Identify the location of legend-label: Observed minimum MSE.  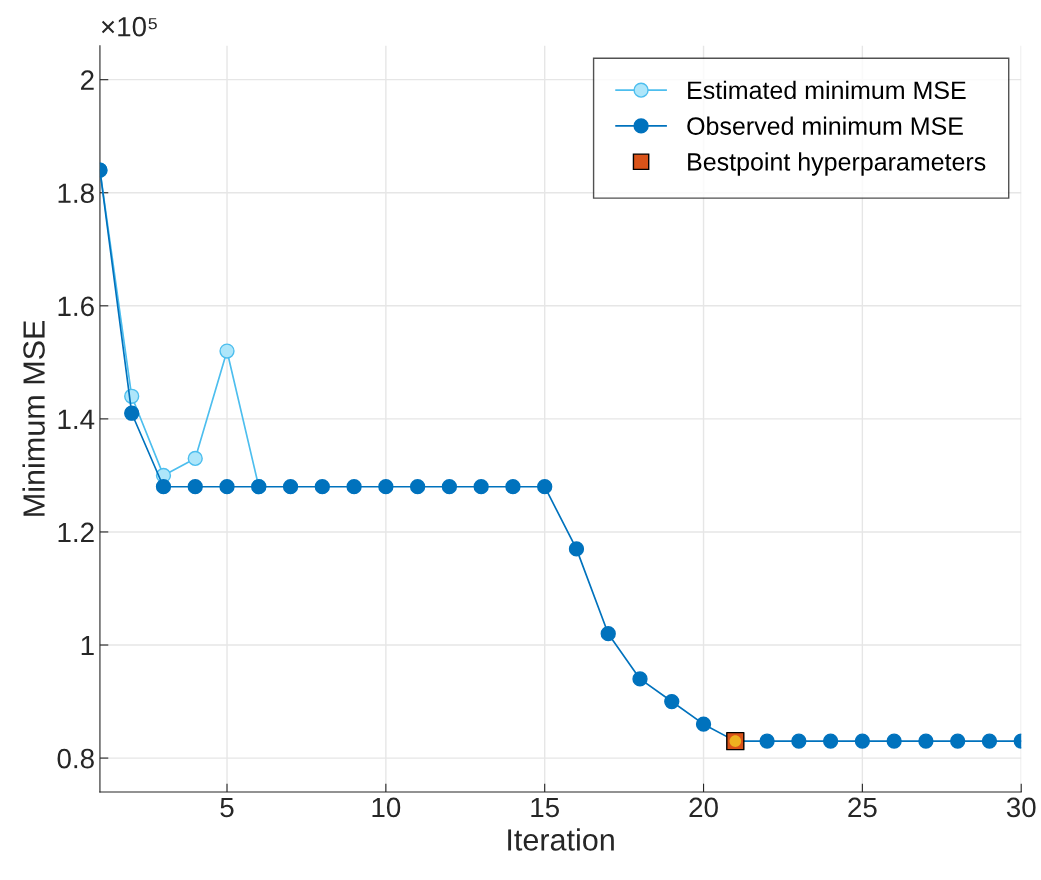
(825, 125).